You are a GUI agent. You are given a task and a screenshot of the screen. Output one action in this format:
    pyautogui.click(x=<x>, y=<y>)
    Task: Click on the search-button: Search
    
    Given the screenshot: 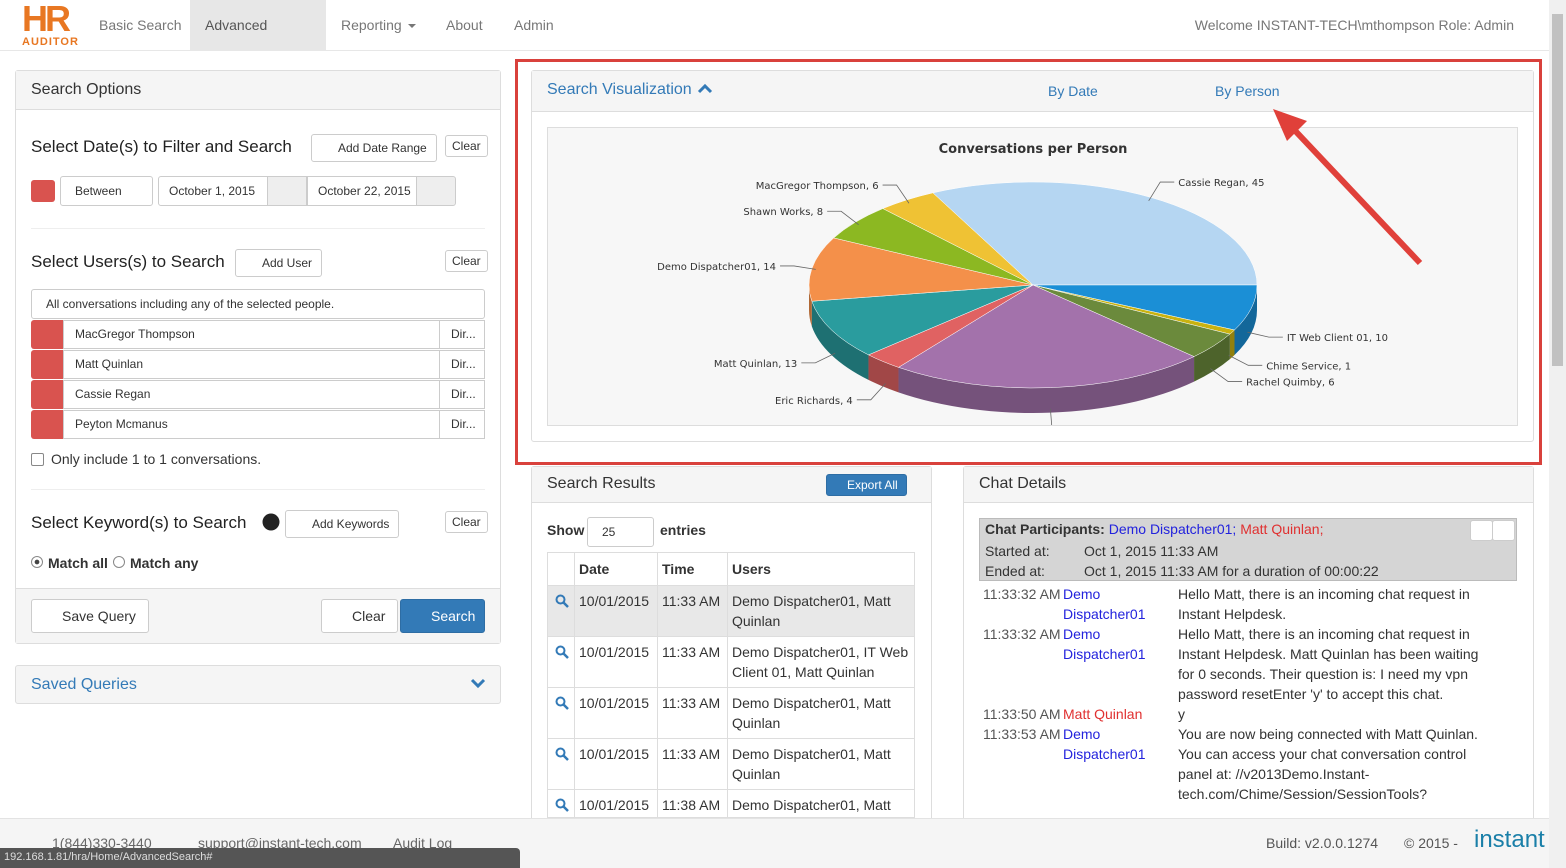 What is the action you would take?
    pyautogui.click(x=442, y=616)
    